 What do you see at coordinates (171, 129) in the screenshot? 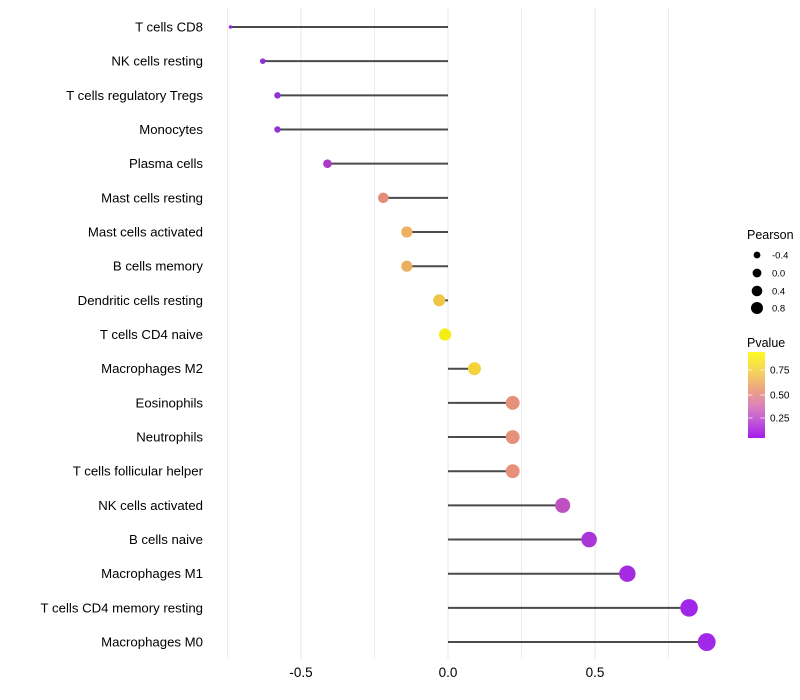
I see `y-axis-label: Monocytes` at bounding box center [171, 129].